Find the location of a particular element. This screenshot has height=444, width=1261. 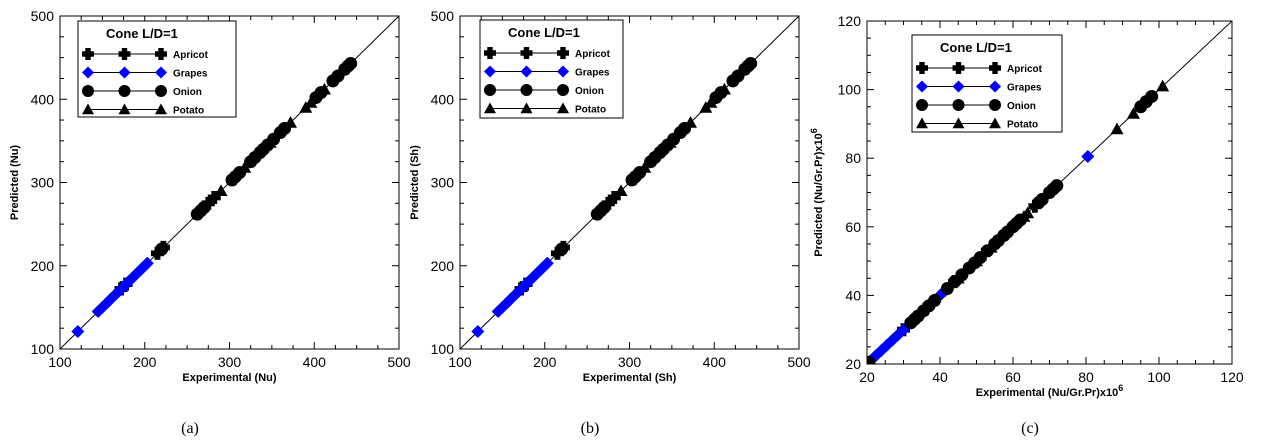

x-tick-label: 60 is located at coordinates (1013, 377).